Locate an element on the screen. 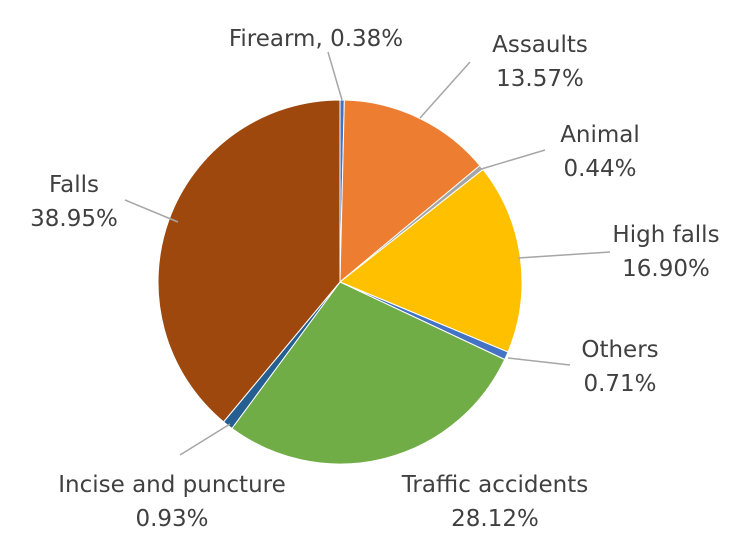 The image size is (750, 552). data-label-traffic-accidents: Traffic accidents 28.12% is located at coordinates (495, 502).